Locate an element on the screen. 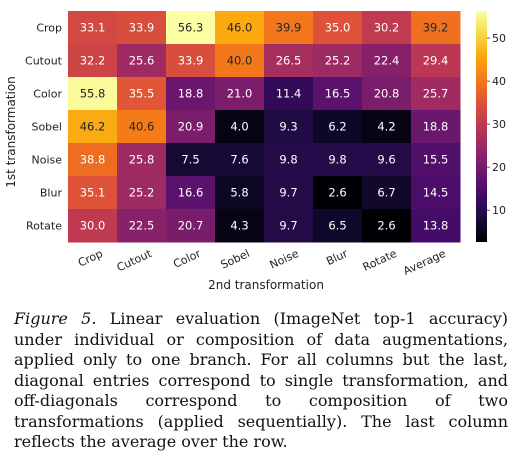 The height and width of the screenshot is (453, 520). heatmap-cell-crop-average is located at coordinates (436, 28).